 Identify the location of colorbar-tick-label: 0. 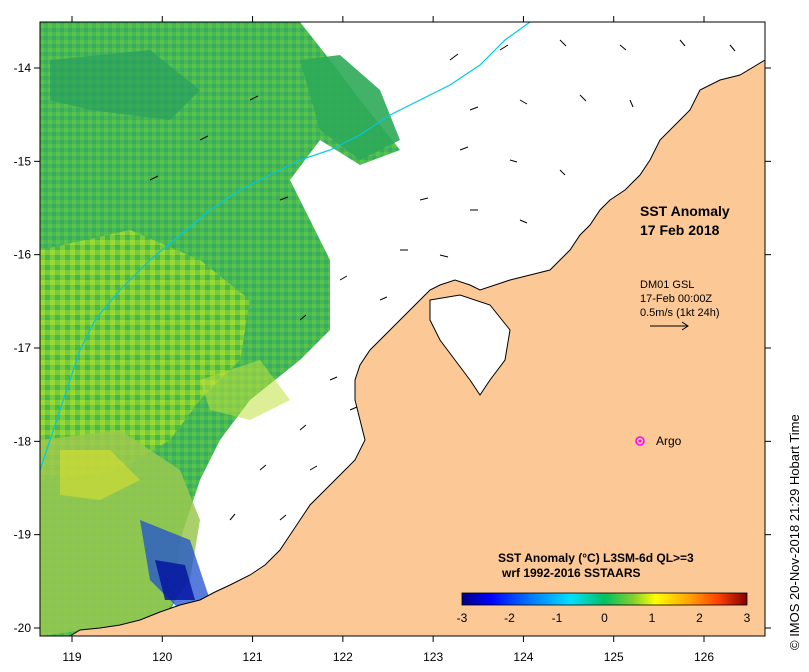
(604, 618).